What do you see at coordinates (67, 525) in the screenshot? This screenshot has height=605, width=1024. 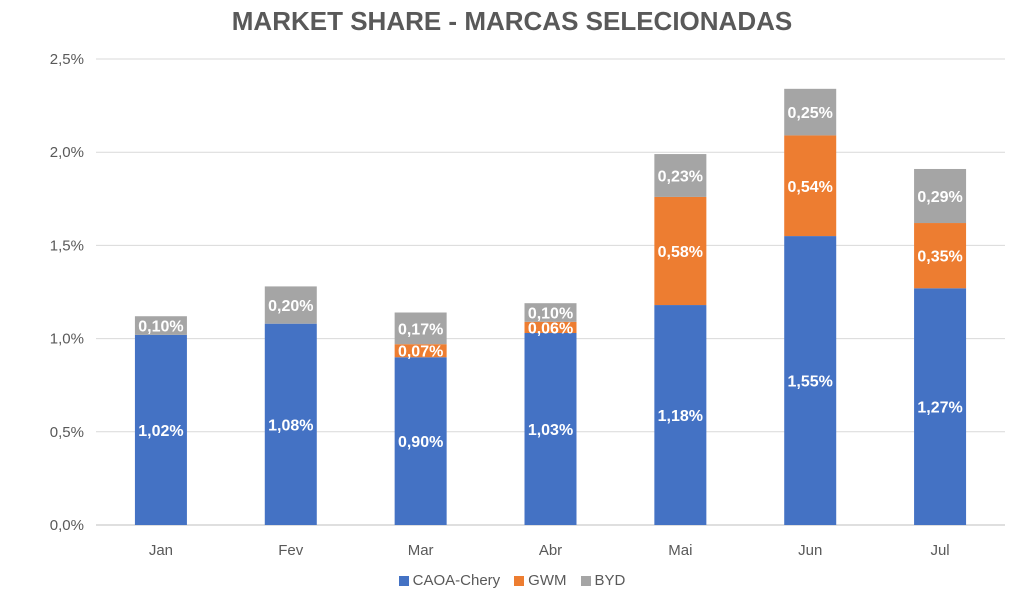 I see `y-tick-label: 0,0%` at bounding box center [67, 525].